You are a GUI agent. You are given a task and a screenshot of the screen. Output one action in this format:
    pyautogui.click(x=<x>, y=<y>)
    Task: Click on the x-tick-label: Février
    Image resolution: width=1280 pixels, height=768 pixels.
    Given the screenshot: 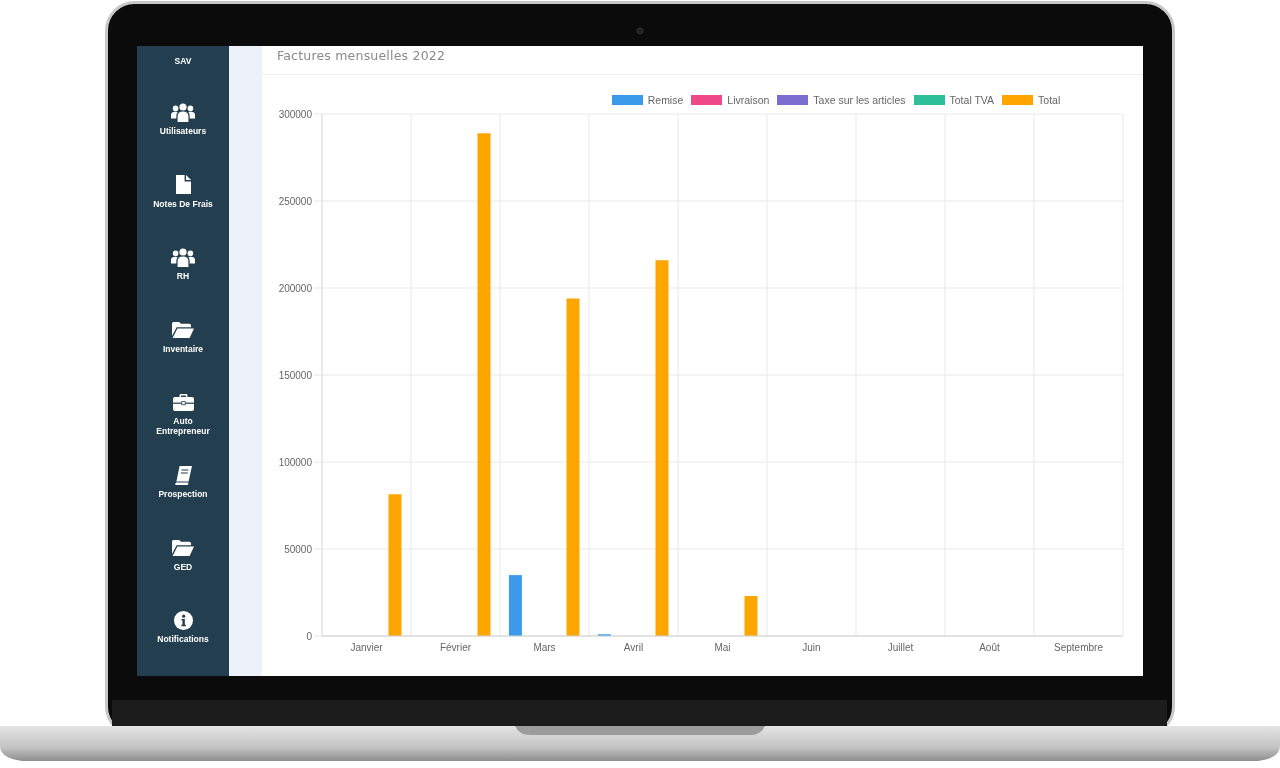 What is the action you would take?
    pyautogui.click(x=455, y=648)
    